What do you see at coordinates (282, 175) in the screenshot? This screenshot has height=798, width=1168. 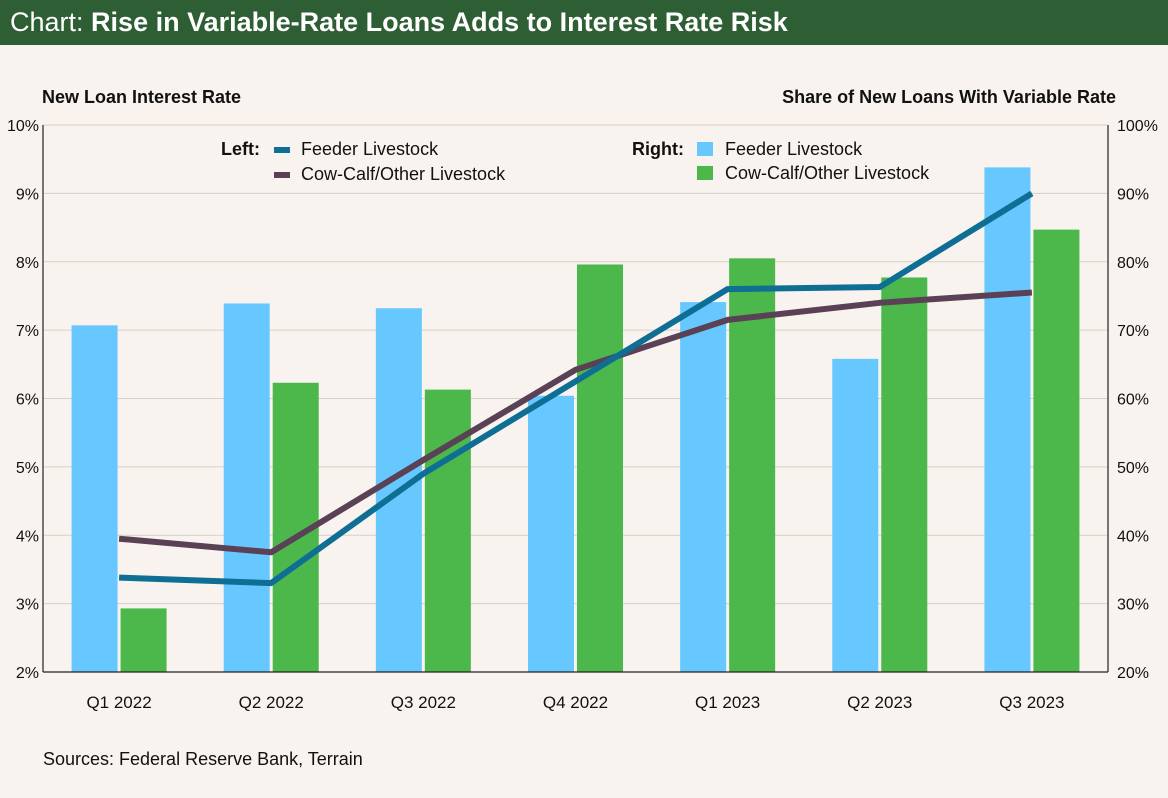 I see `legend-swatch-cowcalf-line` at bounding box center [282, 175].